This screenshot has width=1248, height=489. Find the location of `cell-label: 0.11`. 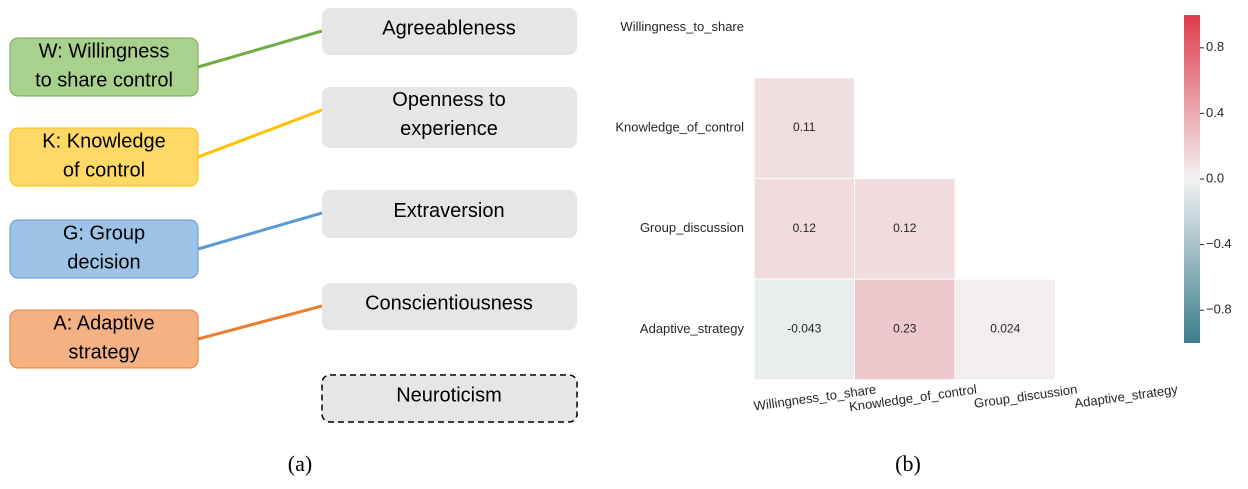

cell-label: 0.11 is located at coordinates (804, 127).